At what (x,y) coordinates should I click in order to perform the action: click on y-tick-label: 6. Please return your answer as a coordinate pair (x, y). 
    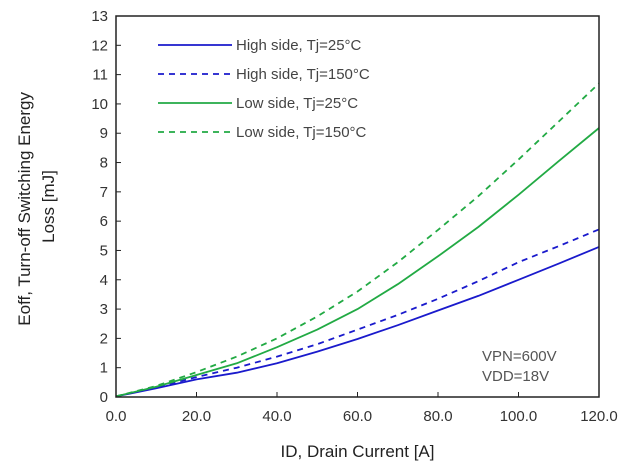
    Looking at the image, I should click on (104, 221).